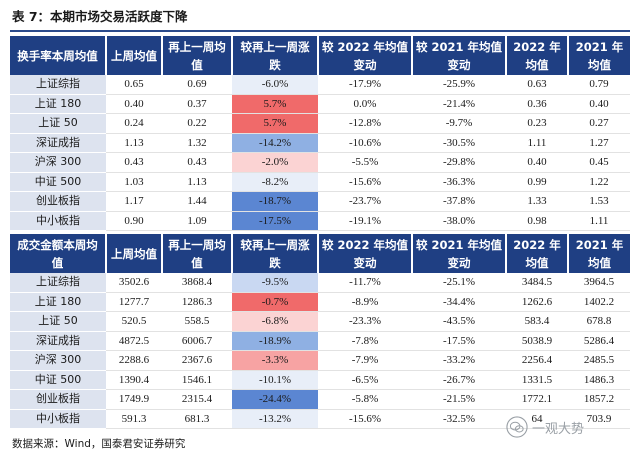  What do you see at coordinates (599, 182) in the screenshot?
I see `cell-mean-2021: 1.22` at bounding box center [599, 182].